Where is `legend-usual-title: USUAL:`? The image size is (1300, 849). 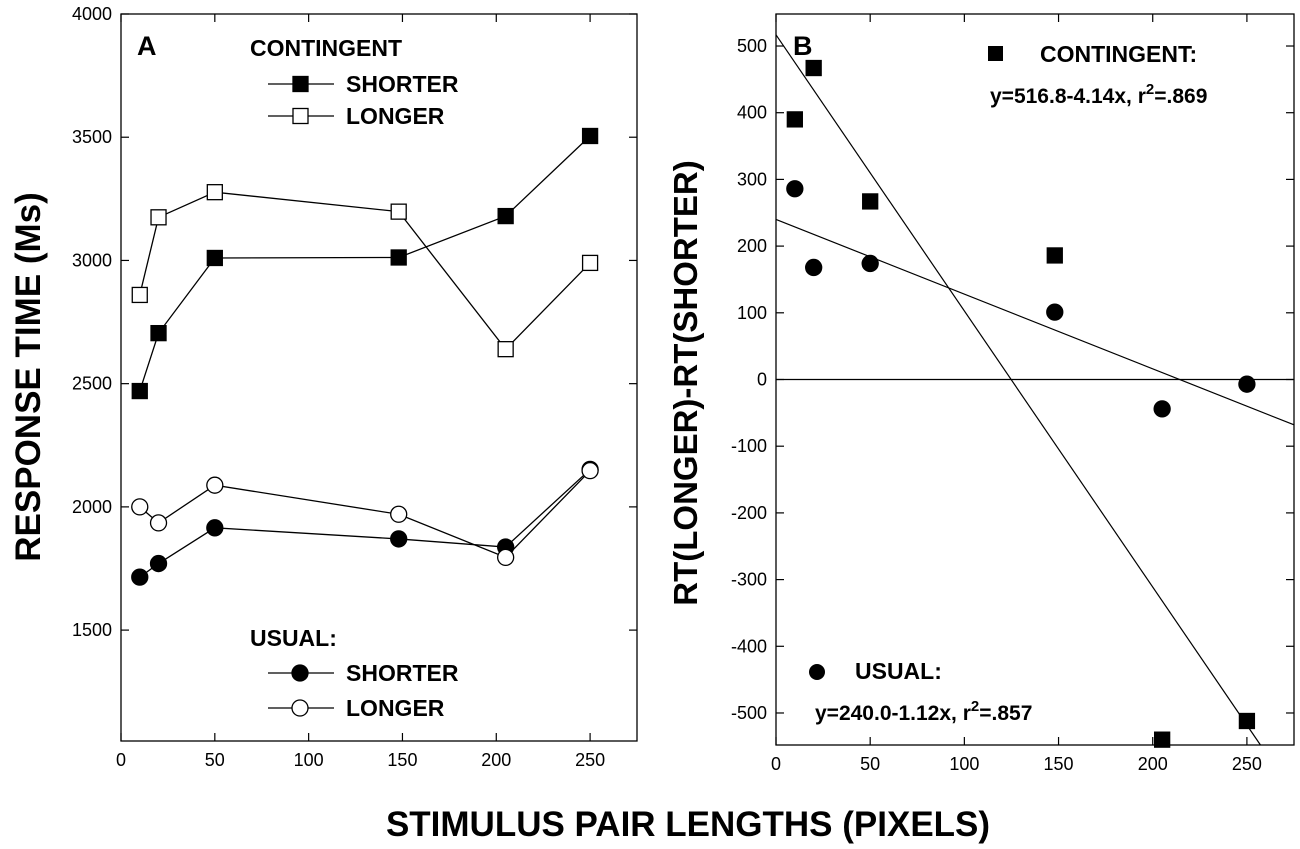 legend-usual-title: USUAL: is located at coordinates (293, 638).